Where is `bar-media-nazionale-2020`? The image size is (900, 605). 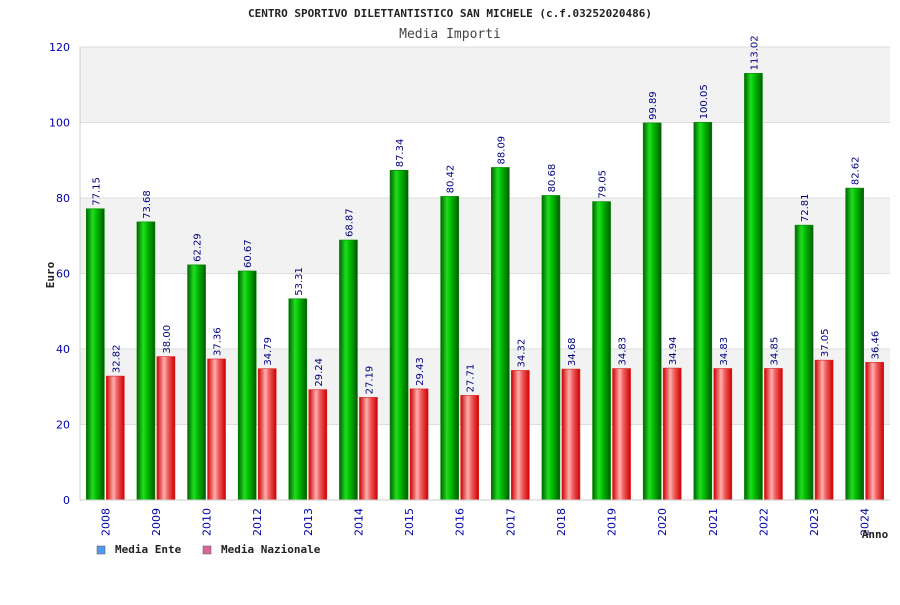
bar-media-nazionale-2020 is located at coordinates (672, 434).